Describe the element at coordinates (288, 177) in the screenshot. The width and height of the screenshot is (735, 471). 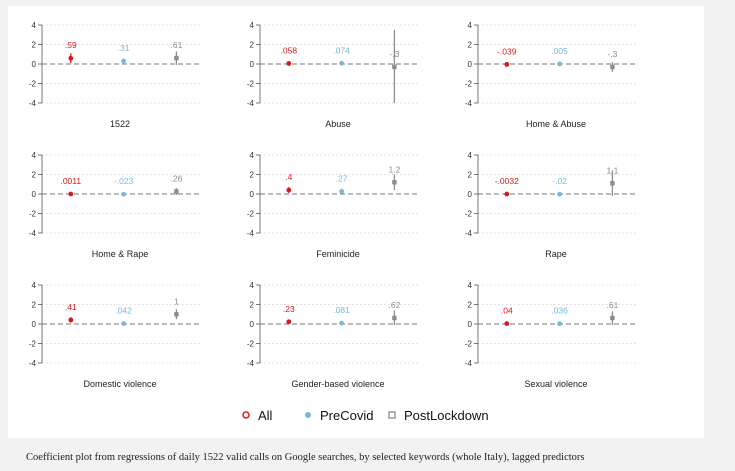
I see `data-label: .4` at that location.